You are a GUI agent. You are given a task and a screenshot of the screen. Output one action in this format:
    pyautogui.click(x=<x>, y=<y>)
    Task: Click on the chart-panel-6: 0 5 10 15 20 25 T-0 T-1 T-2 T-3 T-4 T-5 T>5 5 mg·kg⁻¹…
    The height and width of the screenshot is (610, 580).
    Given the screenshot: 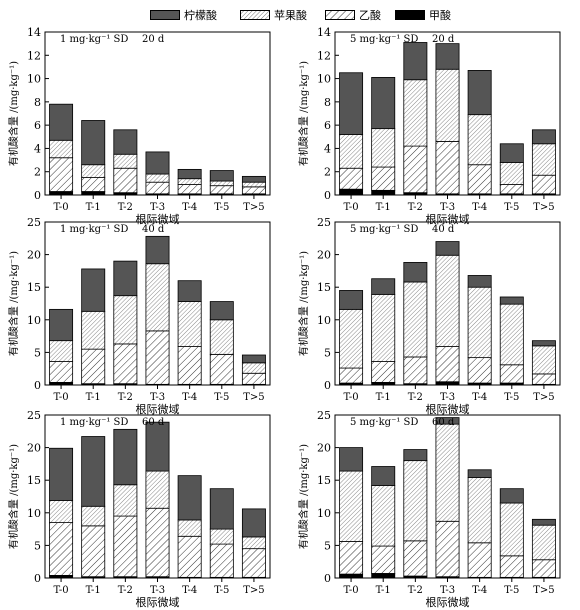 What is the action you would take?
    pyautogui.click(x=429, y=509)
    